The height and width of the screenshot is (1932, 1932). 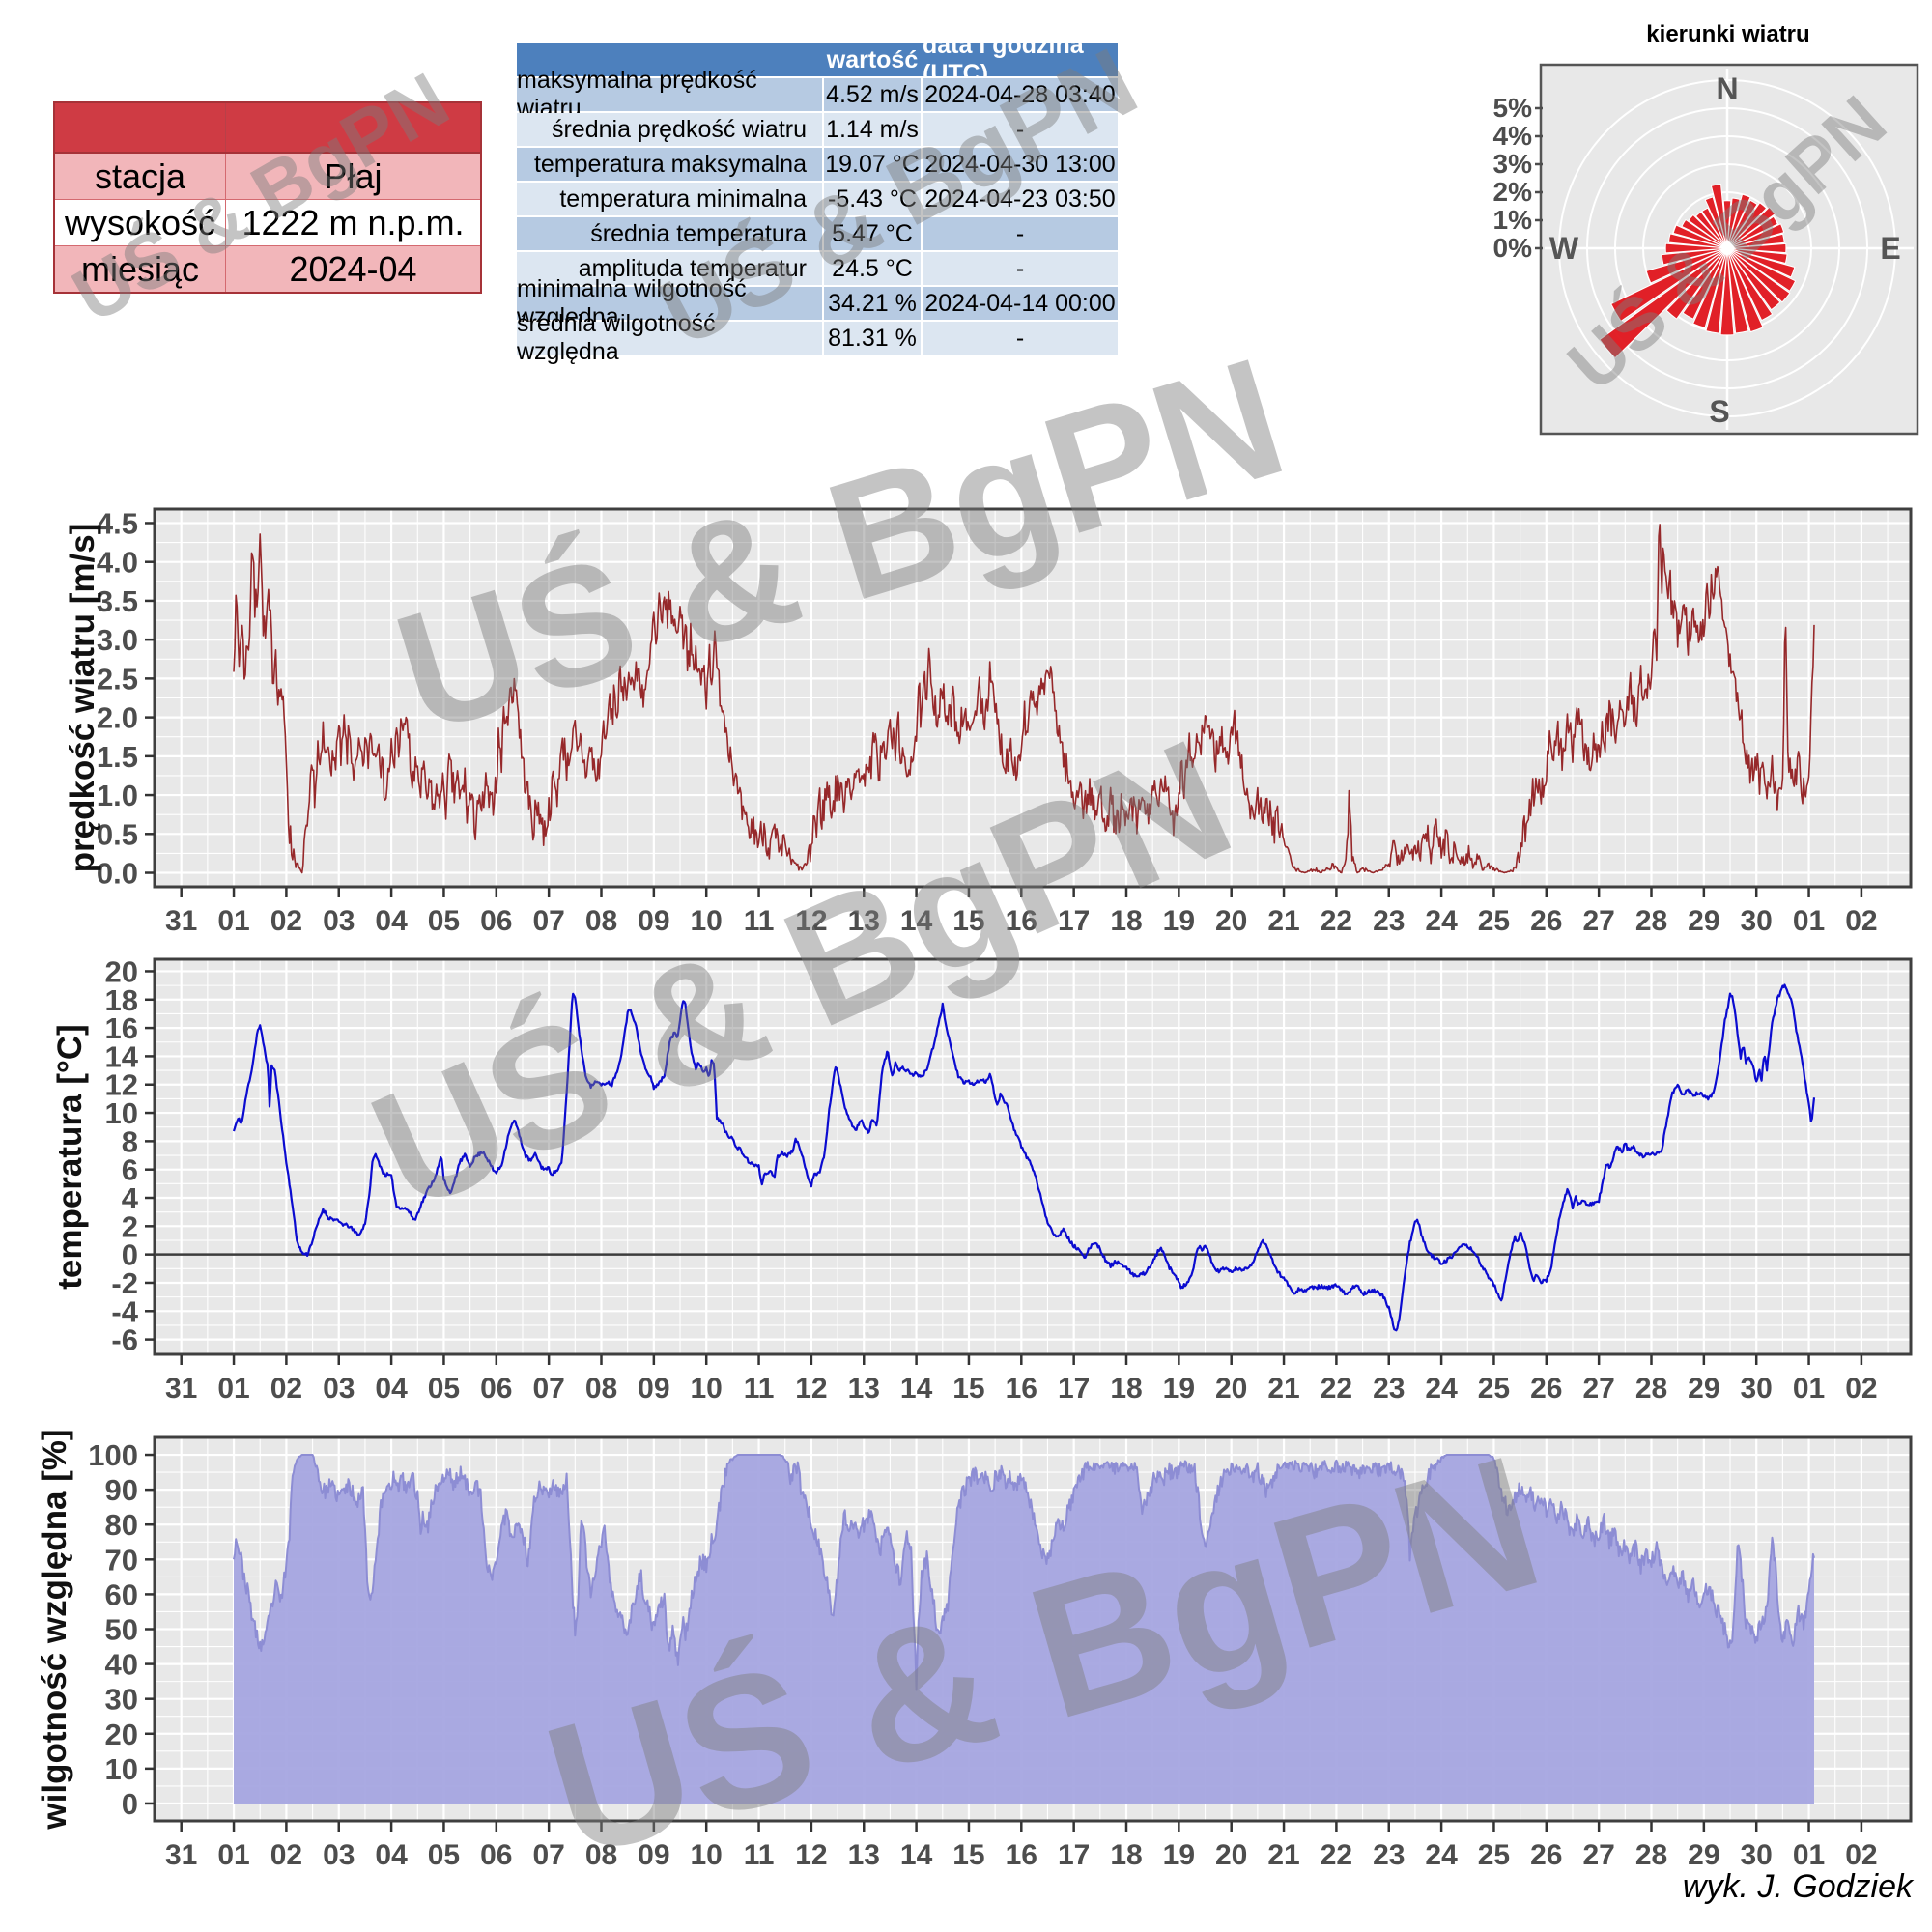 What do you see at coordinates (267, 269) in the screenshot?
I see `station-table-row: miesiąc 2024-04` at bounding box center [267, 269].